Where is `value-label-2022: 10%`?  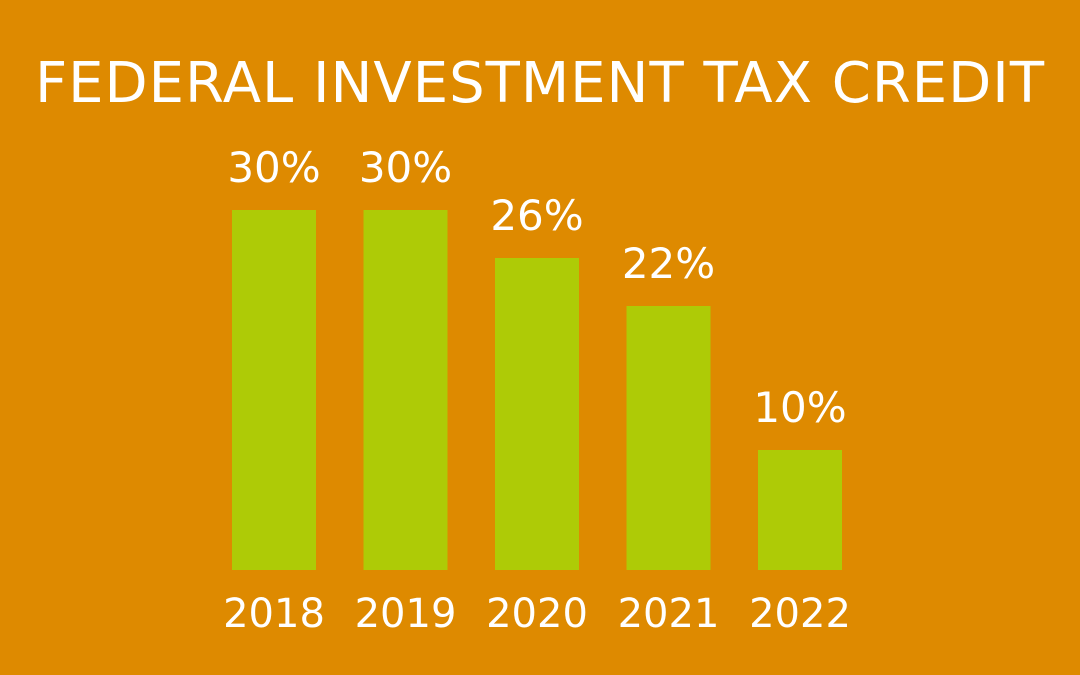 value-label-2022: 10% is located at coordinates (799, 407).